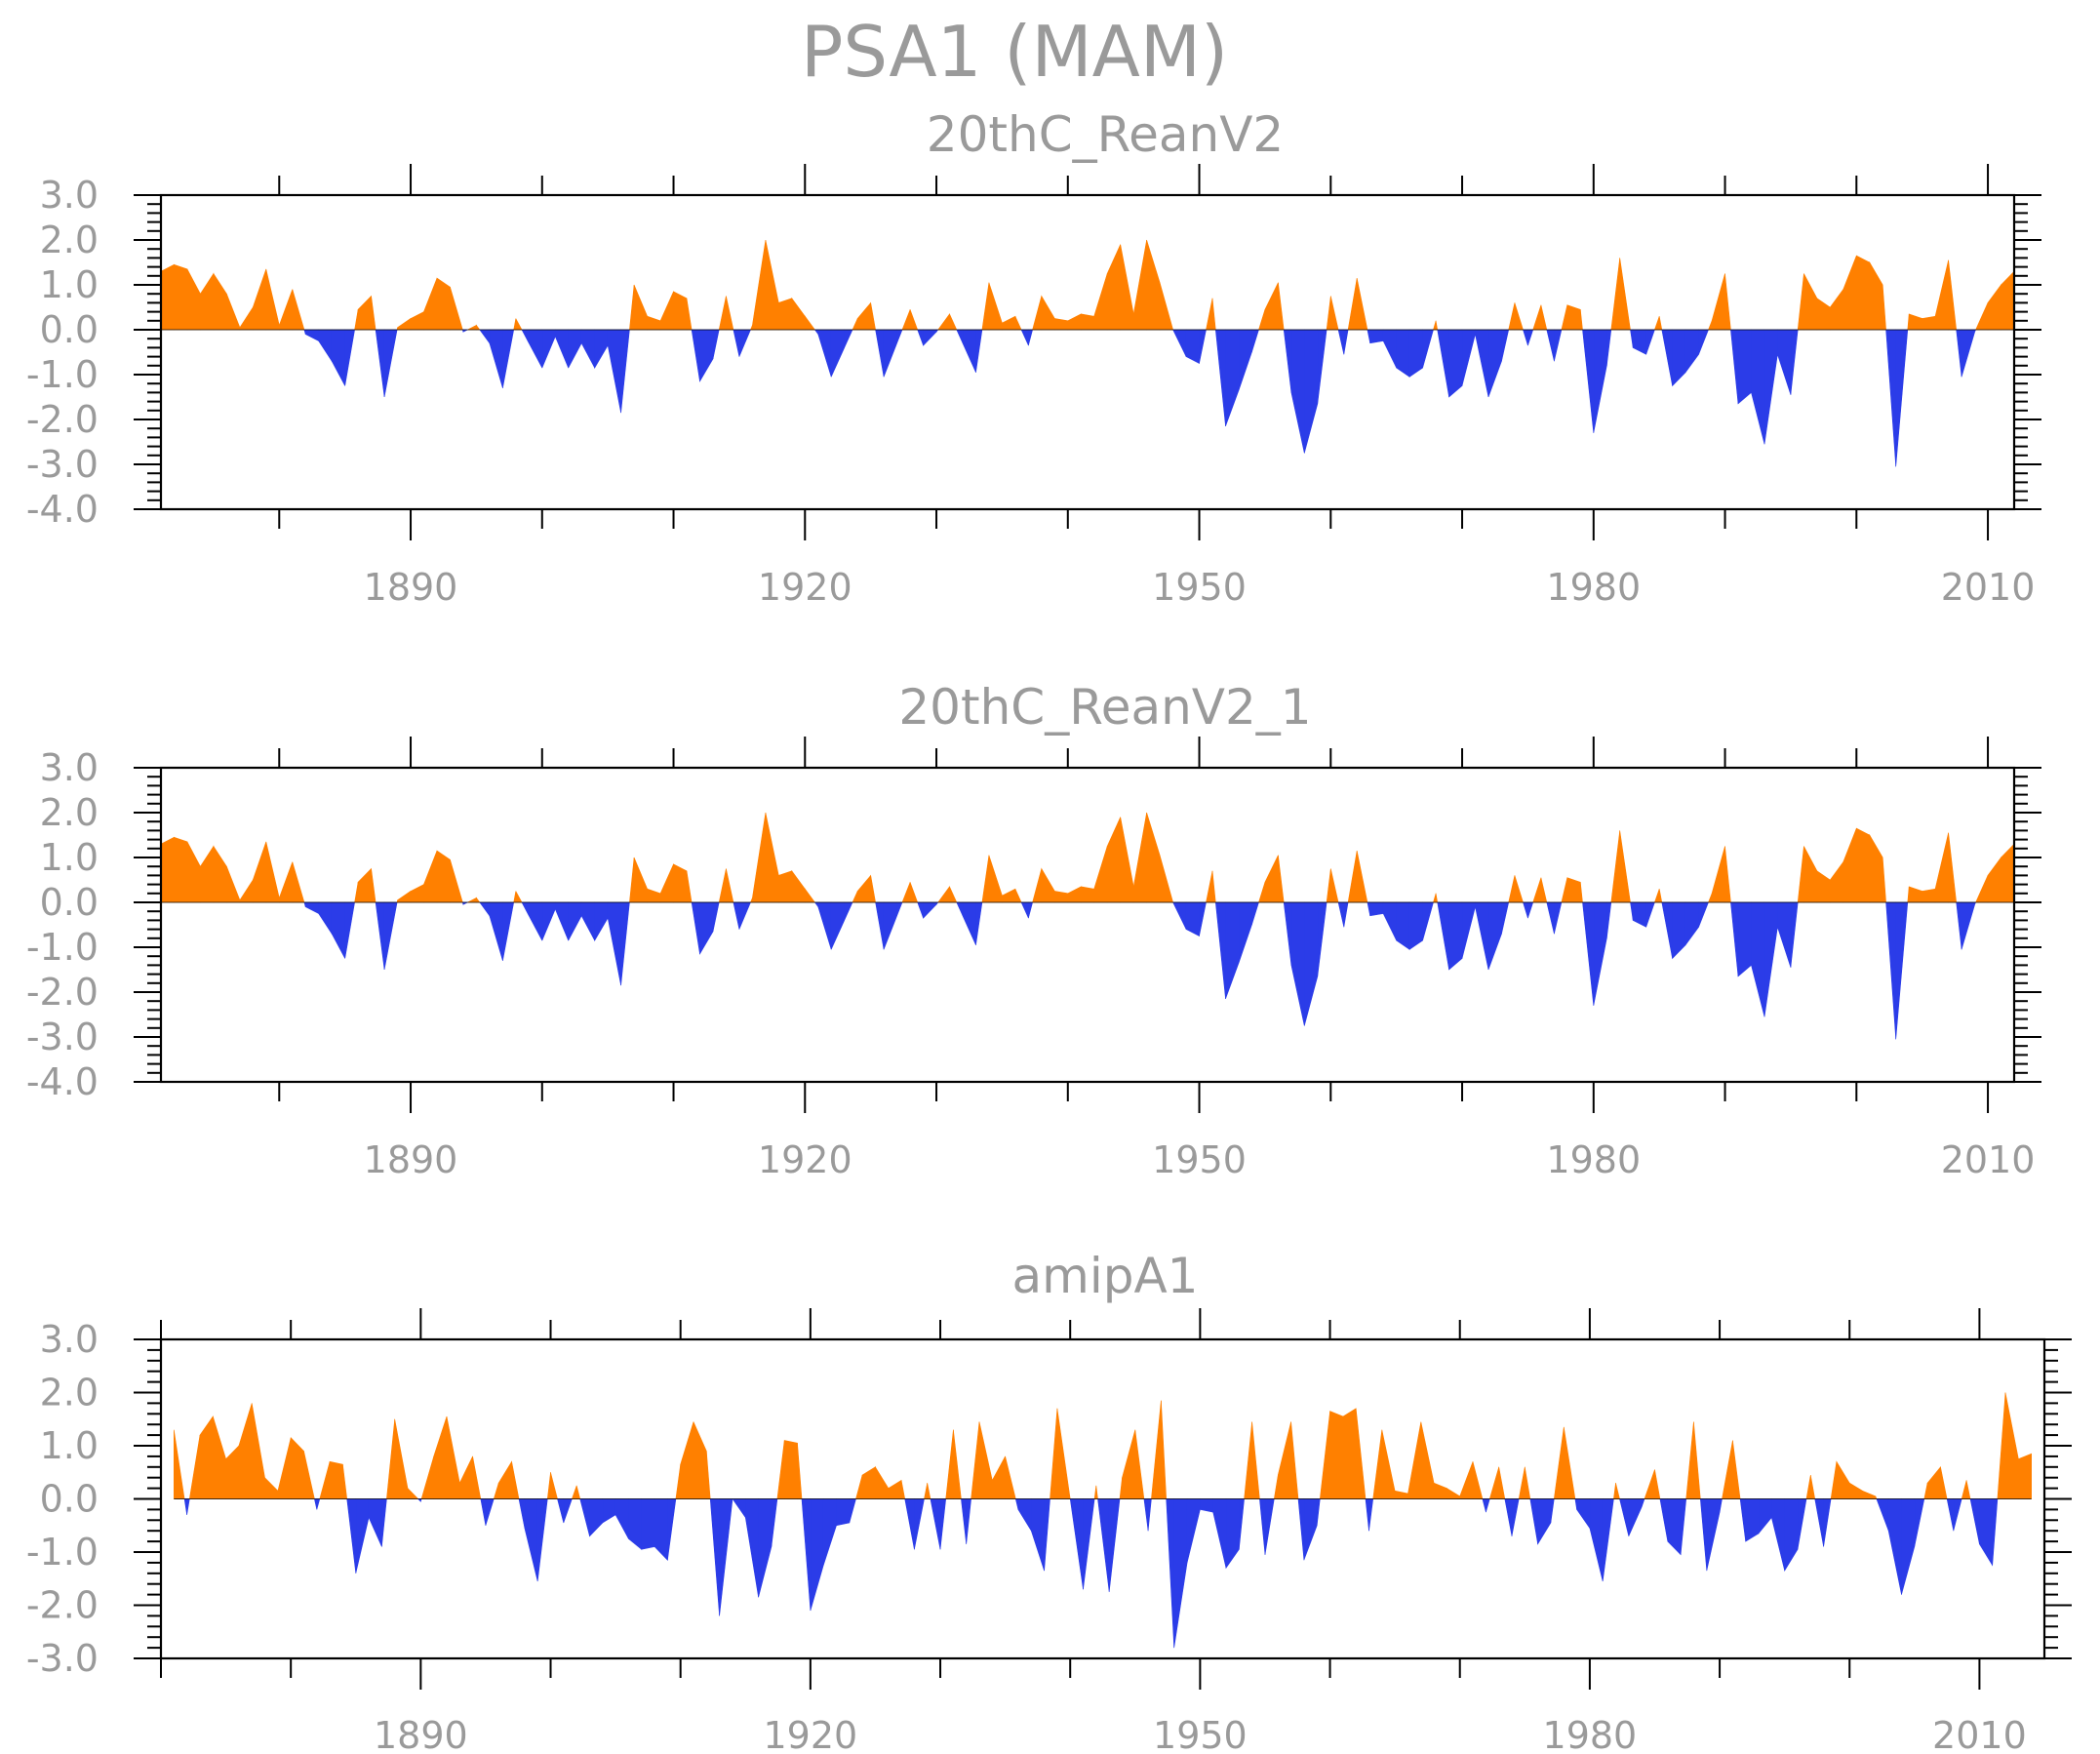 The height and width of the screenshot is (1754, 2100). What do you see at coordinates (1980, 1734) in the screenshot?
I see `x-tick-label: 2010` at bounding box center [1980, 1734].